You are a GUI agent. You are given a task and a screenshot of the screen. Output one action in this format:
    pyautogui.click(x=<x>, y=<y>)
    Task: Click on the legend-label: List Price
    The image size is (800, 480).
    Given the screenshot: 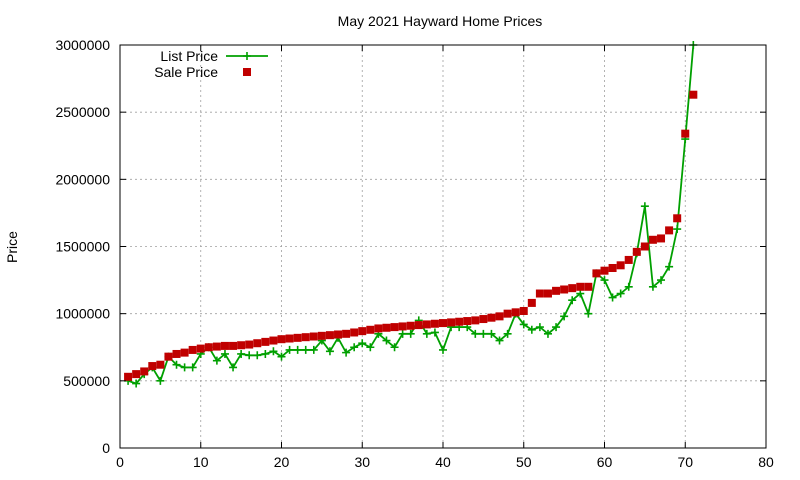 What is the action you would take?
    pyautogui.click(x=189, y=56)
    